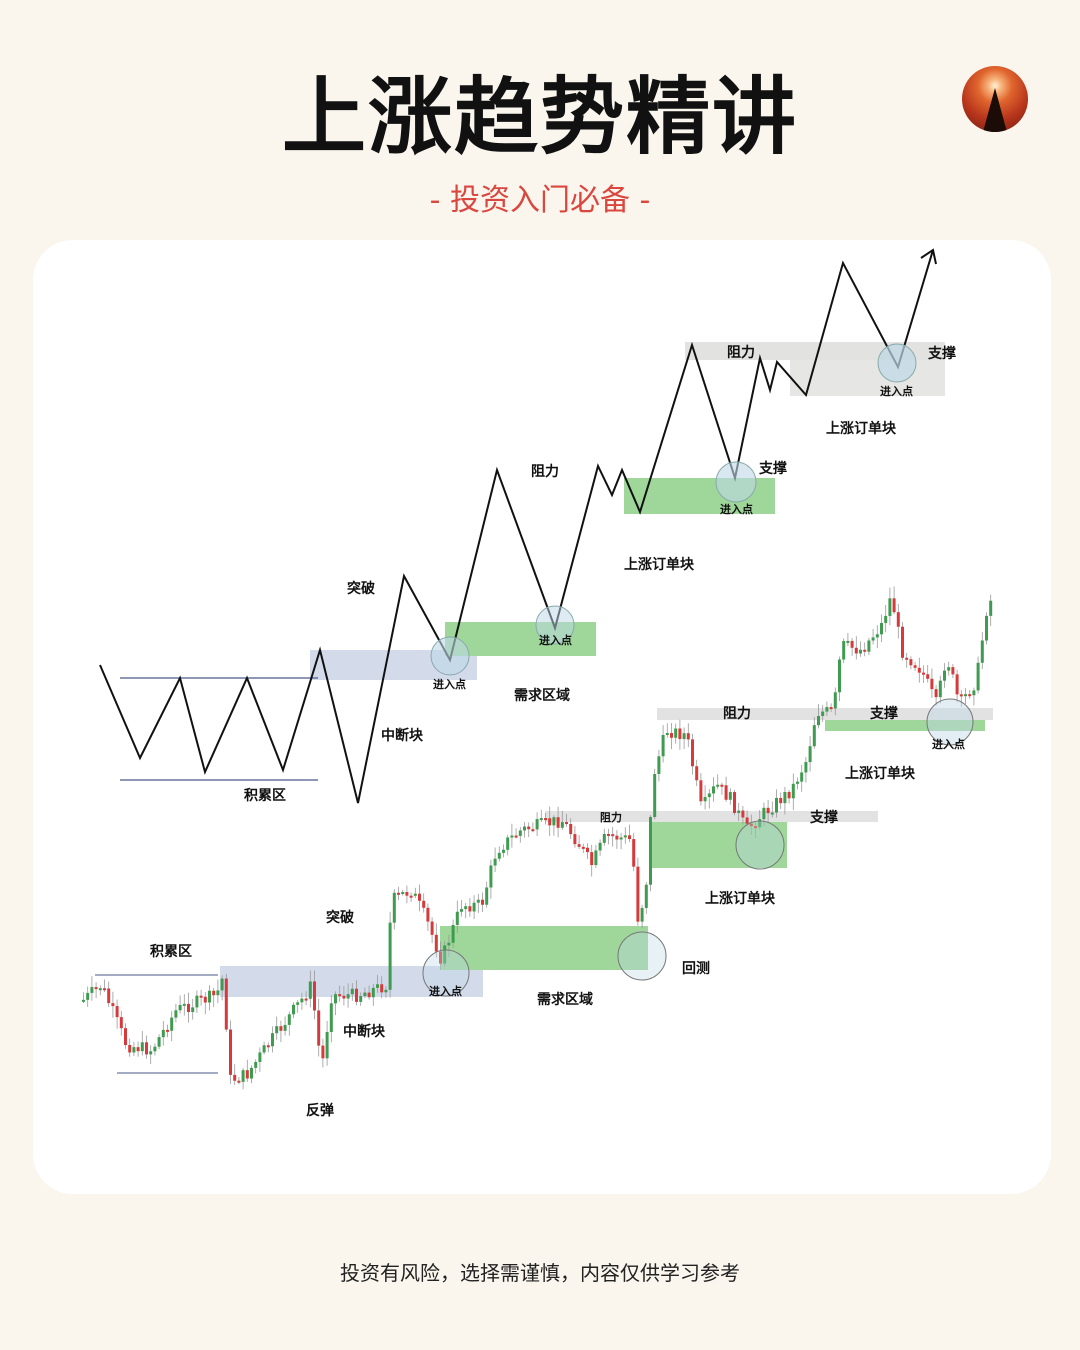  I want to click on label-breakout: 突破, so click(340, 918).